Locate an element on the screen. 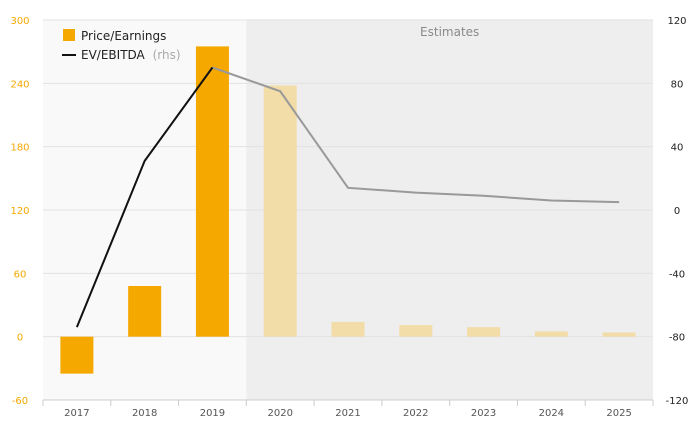  x-tick-label: 2023 is located at coordinates (483, 413).